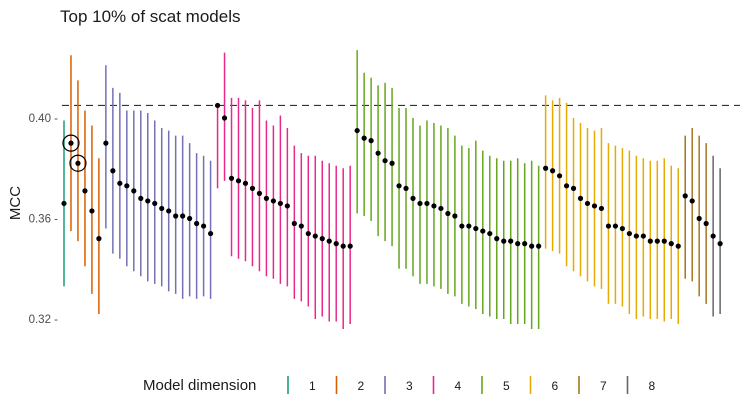  What do you see at coordinates (44, 119) in the screenshot?
I see `y-tick-label: 0.40 -` at bounding box center [44, 119].